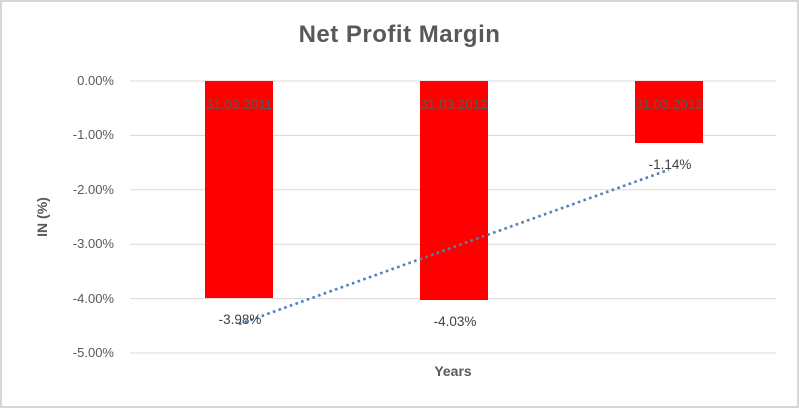  Describe the element at coordinates (239, 104) in the screenshot. I see `category-label: 31.03.2011` at that location.